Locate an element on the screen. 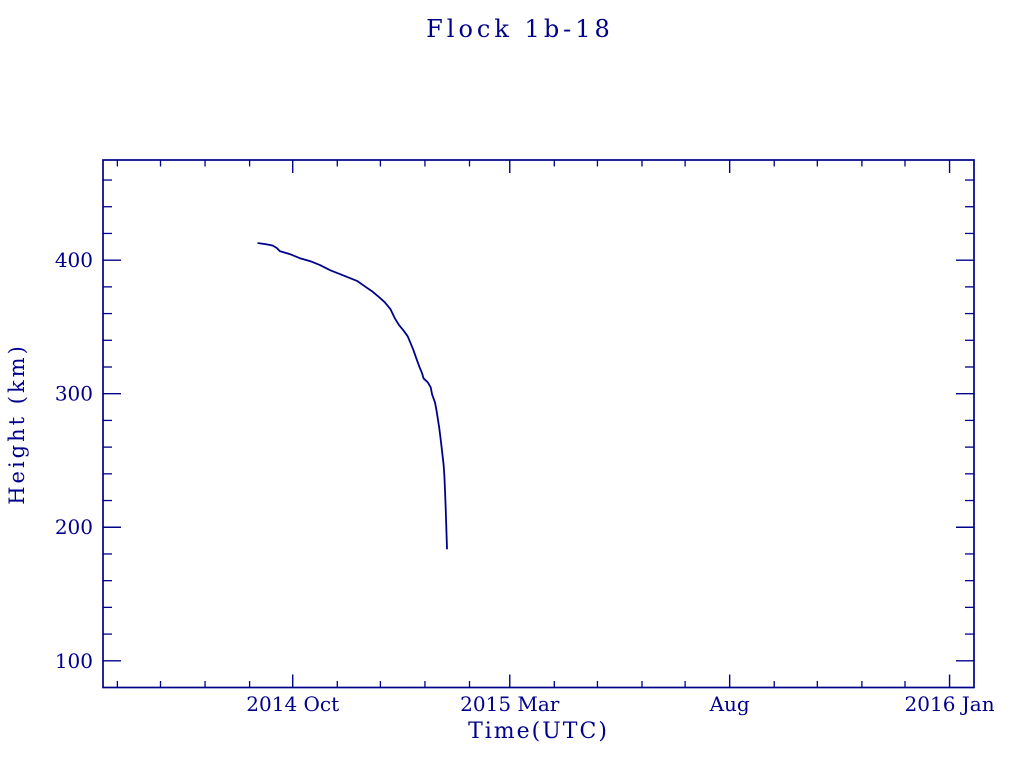 The height and width of the screenshot is (768, 1024). y-tick-label: 200 is located at coordinates (74, 527).